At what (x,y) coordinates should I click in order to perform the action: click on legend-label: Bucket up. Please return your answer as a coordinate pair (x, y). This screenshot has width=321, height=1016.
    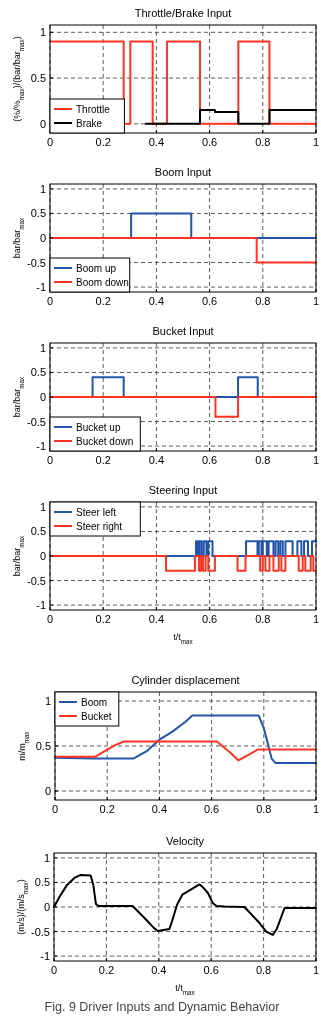
    Looking at the image, I should click on (98, 427).